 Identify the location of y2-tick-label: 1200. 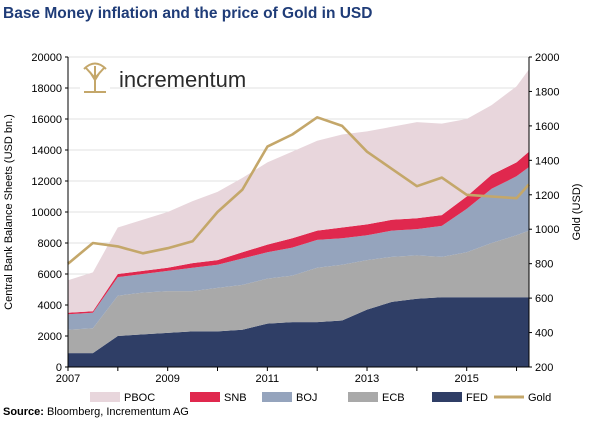
(547, 196).